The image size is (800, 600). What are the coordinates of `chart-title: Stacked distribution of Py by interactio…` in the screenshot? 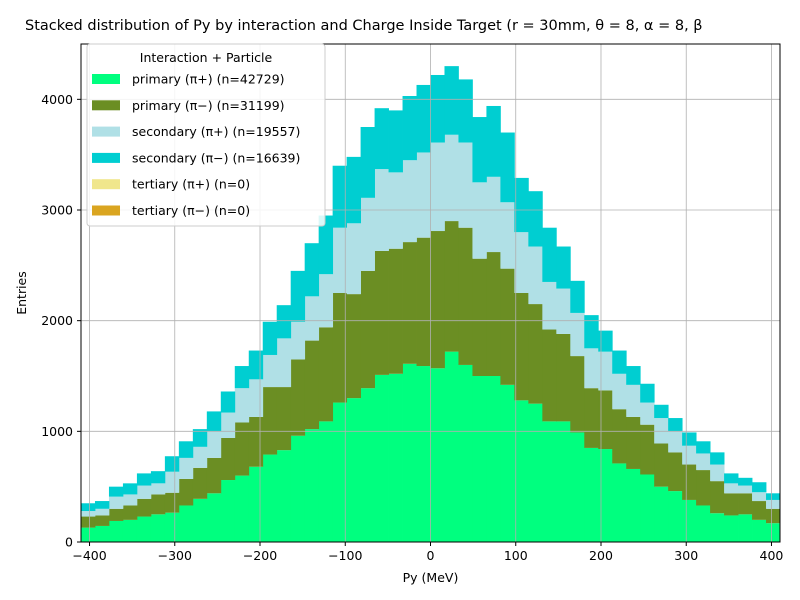 It's located at (364, 26).